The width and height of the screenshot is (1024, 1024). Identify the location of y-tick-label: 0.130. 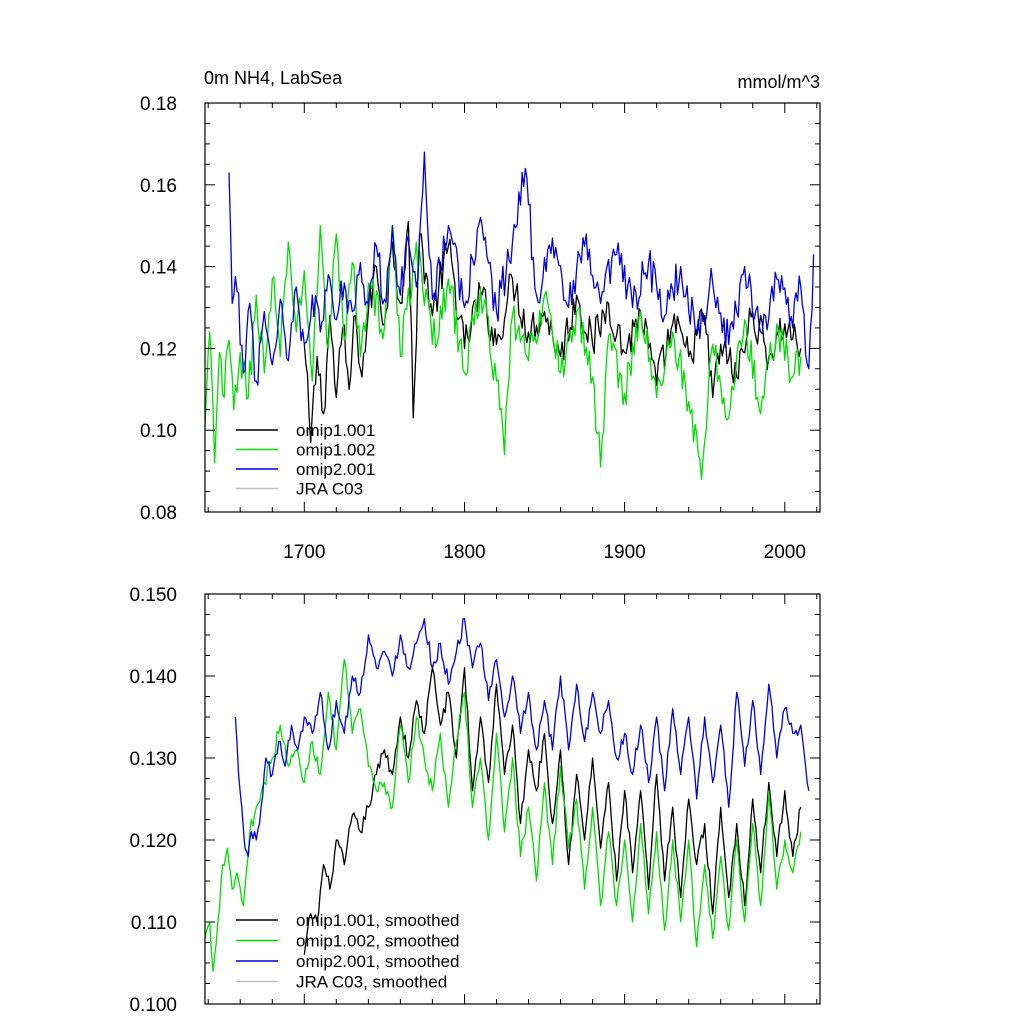
(153, 759).